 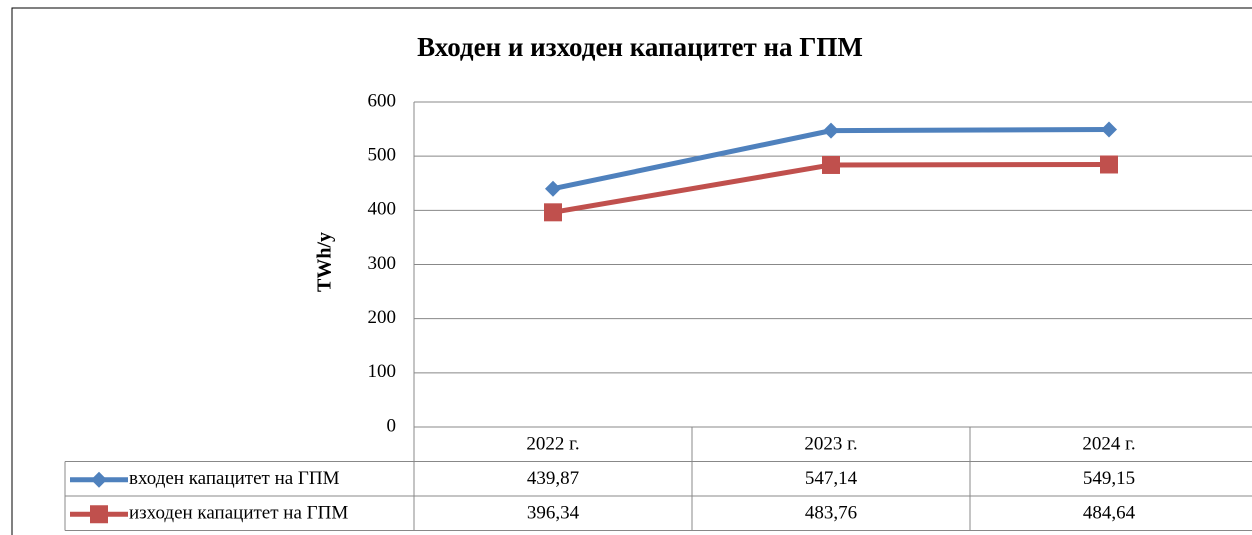 What do you see at coordinates (392, 425) in the screenshot?
I see `y-tick-label: 0` at bounding box center [392, 425].